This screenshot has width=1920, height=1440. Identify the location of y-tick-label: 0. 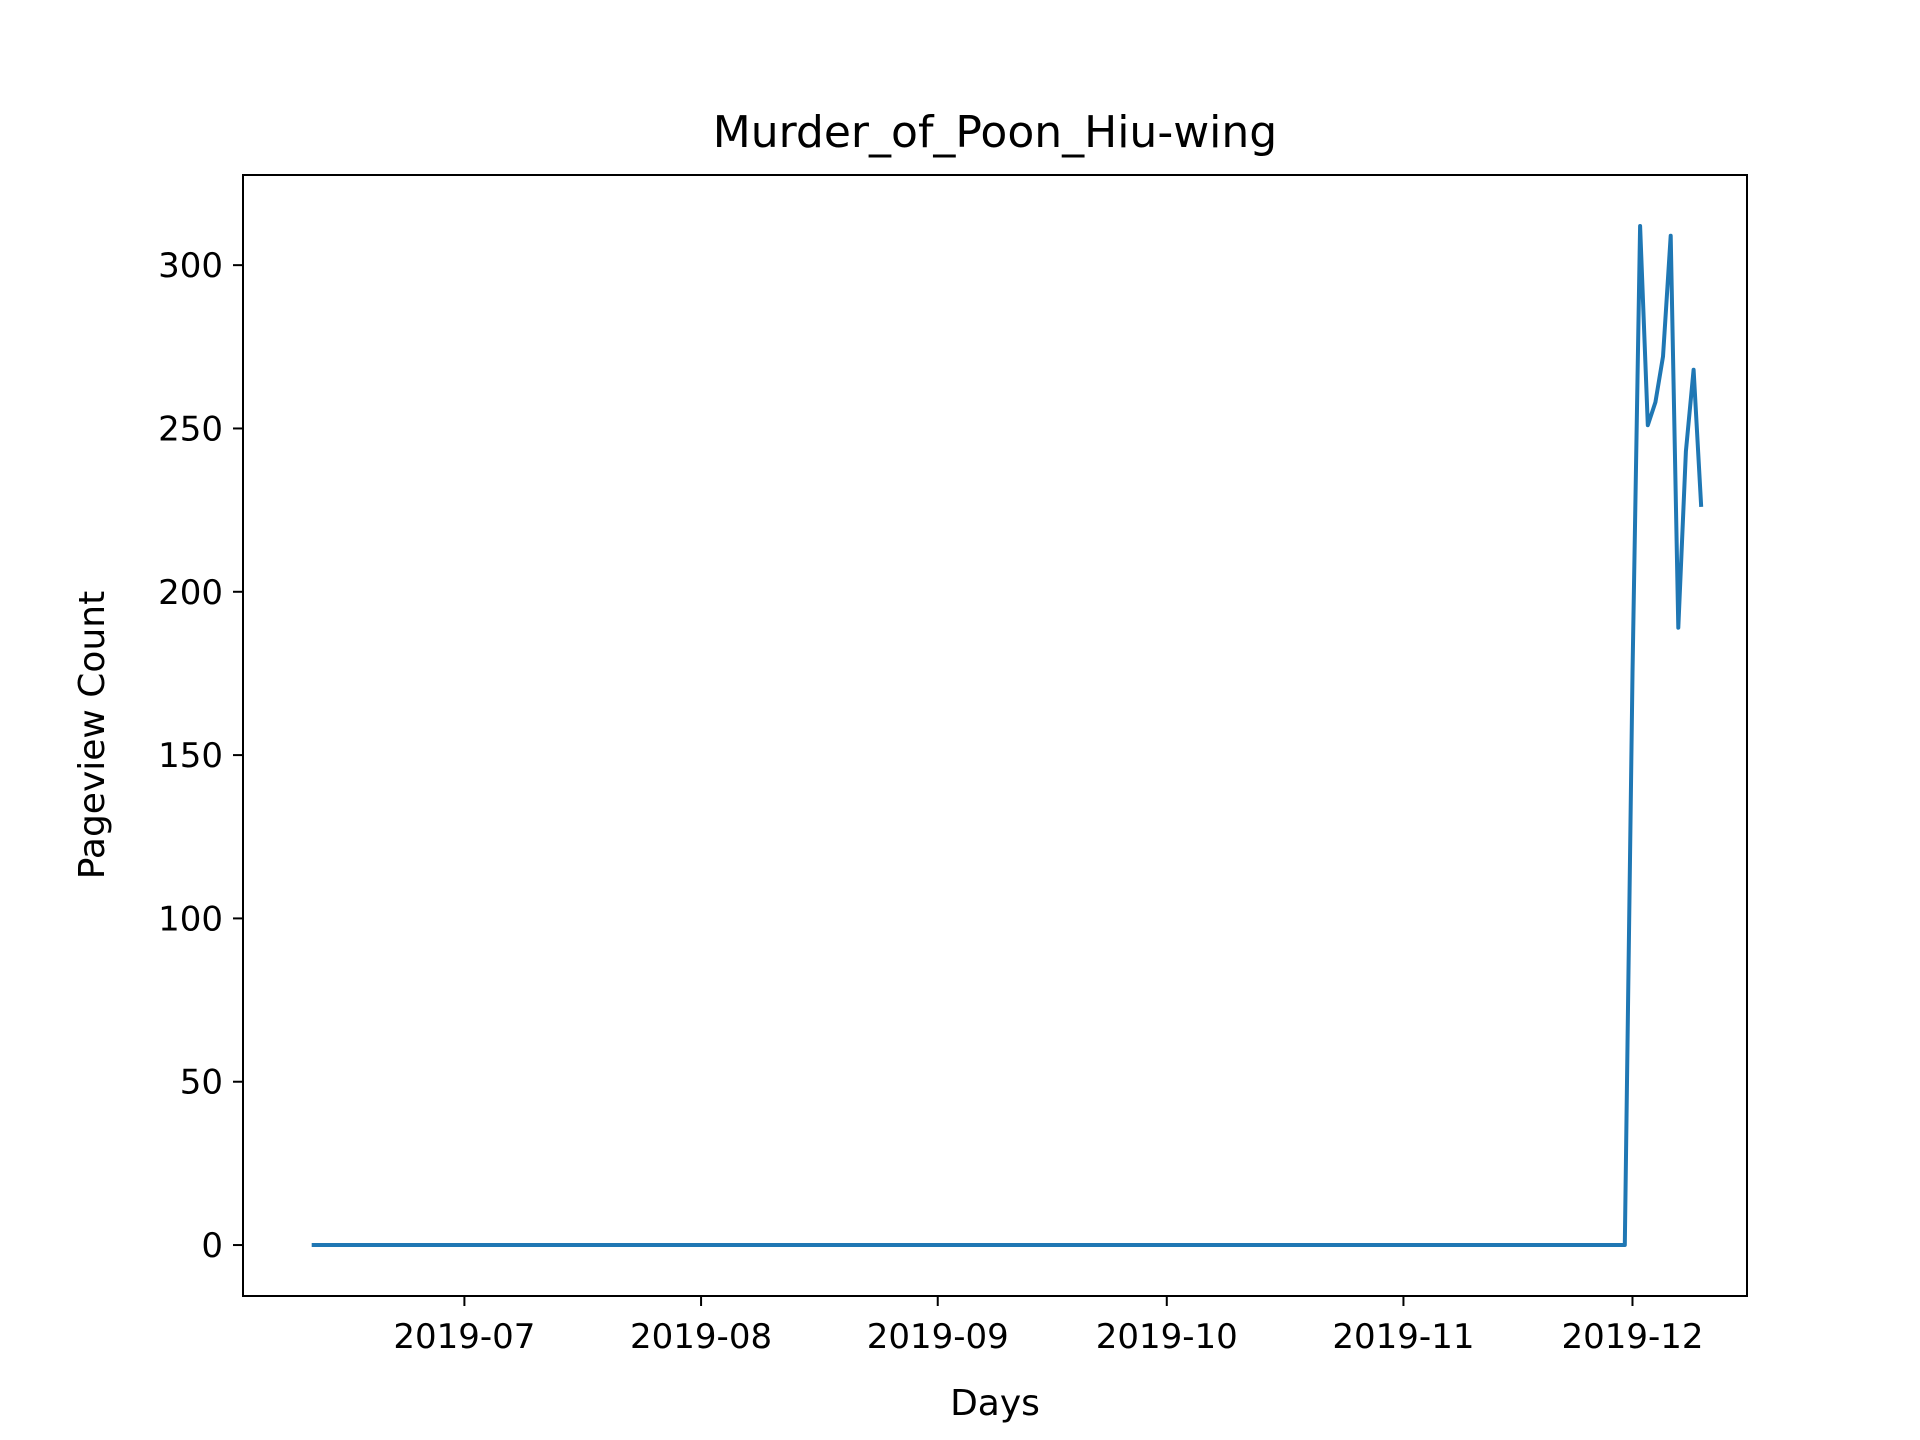
(212, 1246).